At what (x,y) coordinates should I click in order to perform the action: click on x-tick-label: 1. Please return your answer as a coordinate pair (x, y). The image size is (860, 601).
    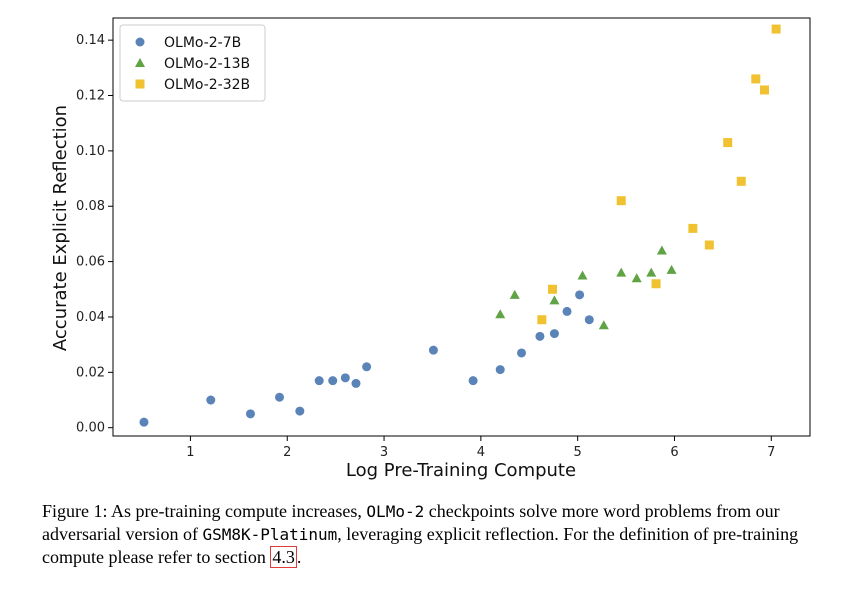
    Looking at the image, I should click on (190, 452).